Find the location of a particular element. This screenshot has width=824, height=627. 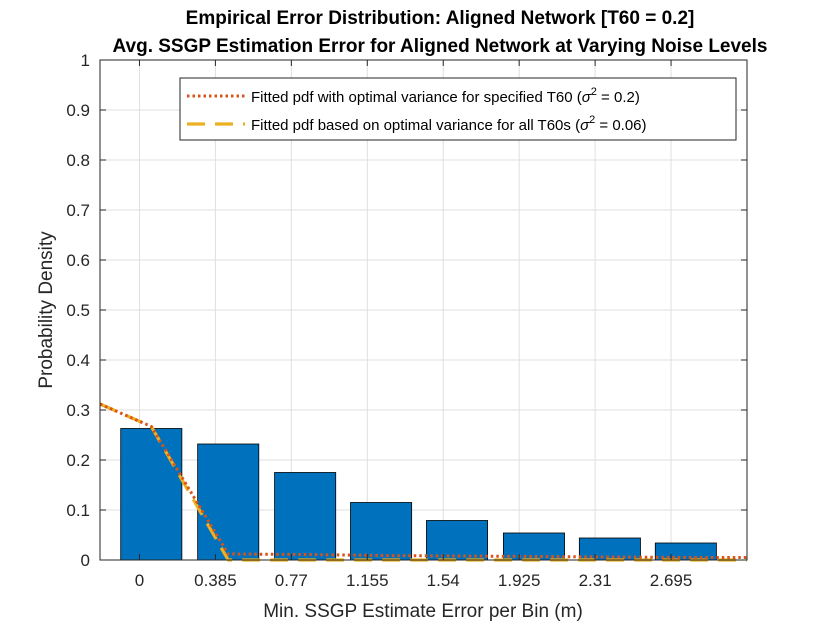

y-tick-label: 0 is located at coordinates (85, 560).